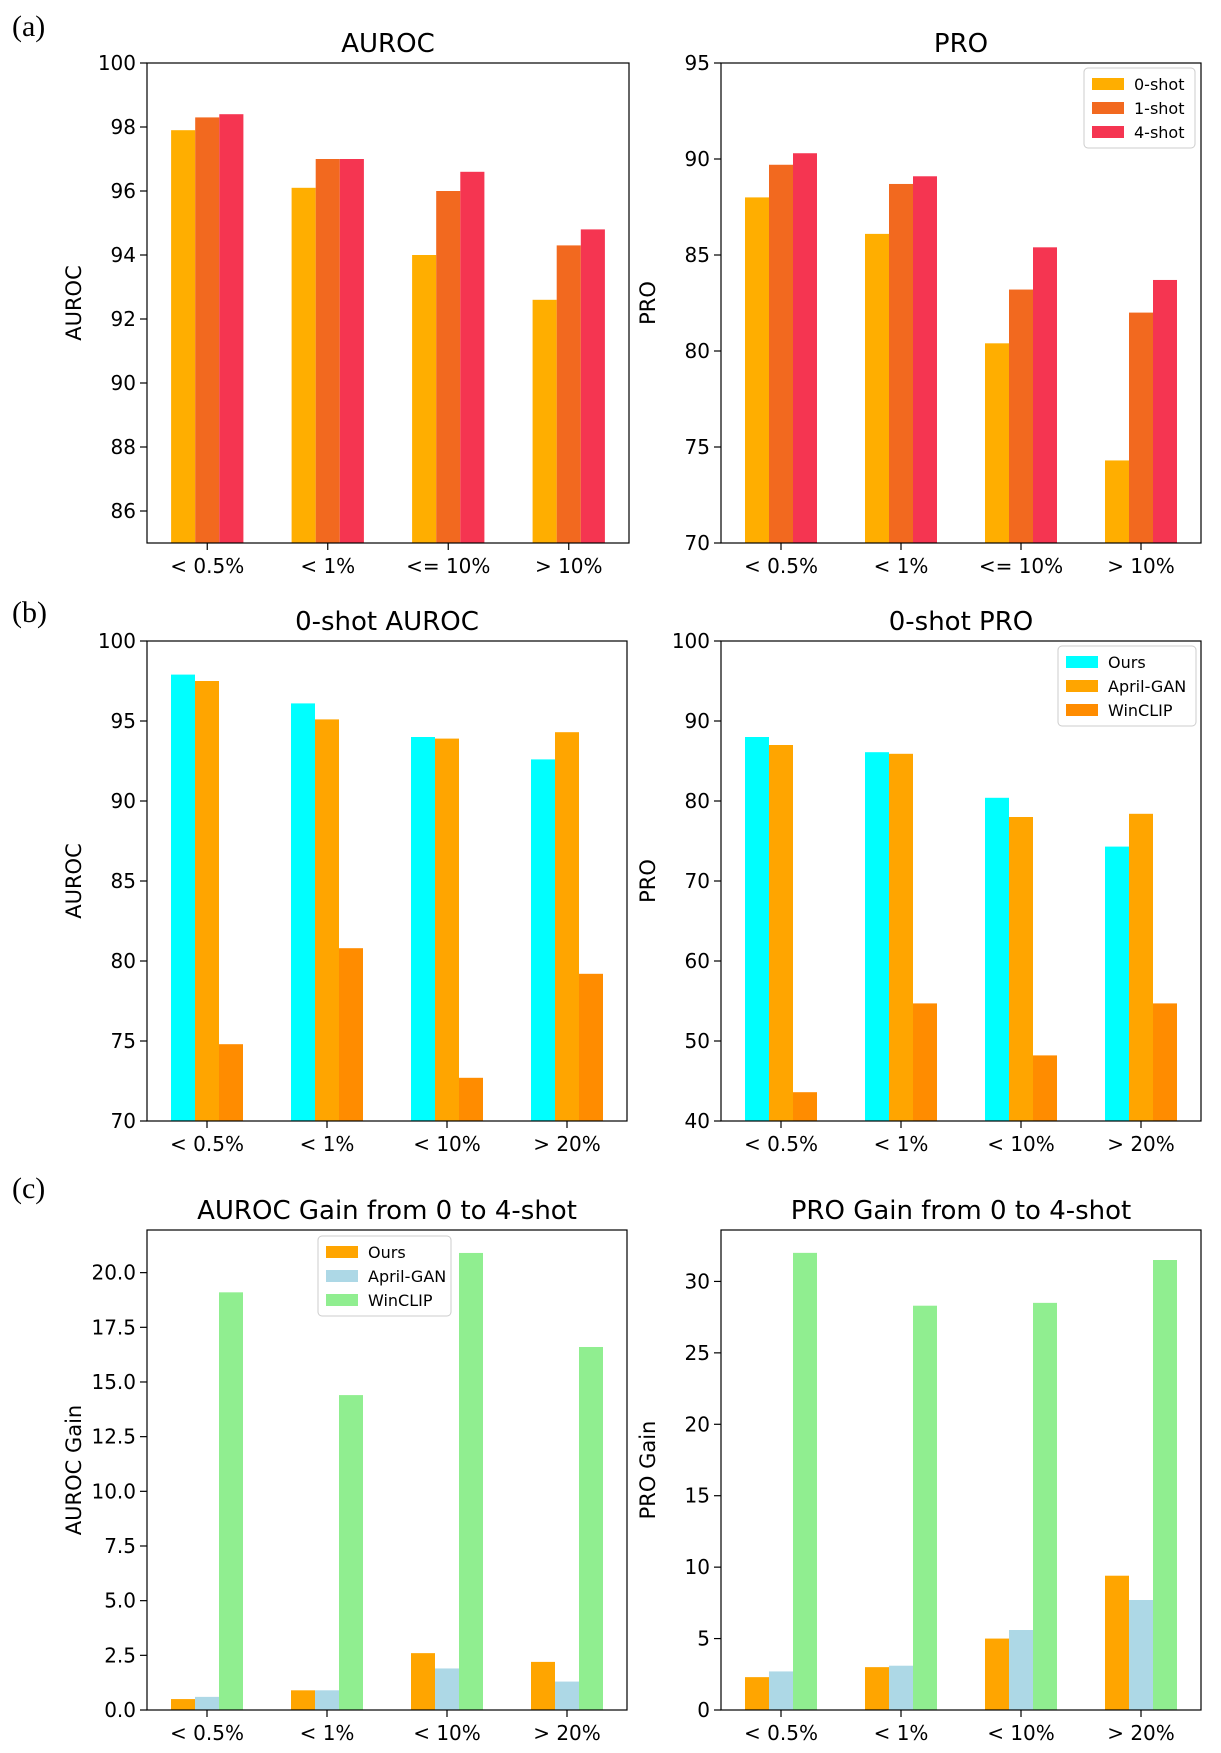 This screenshot has height=1753, width=1221. Describe the element at coordinates (120, 1655) in the screenshot. I see `y-tick-label: 2.5` at that location.